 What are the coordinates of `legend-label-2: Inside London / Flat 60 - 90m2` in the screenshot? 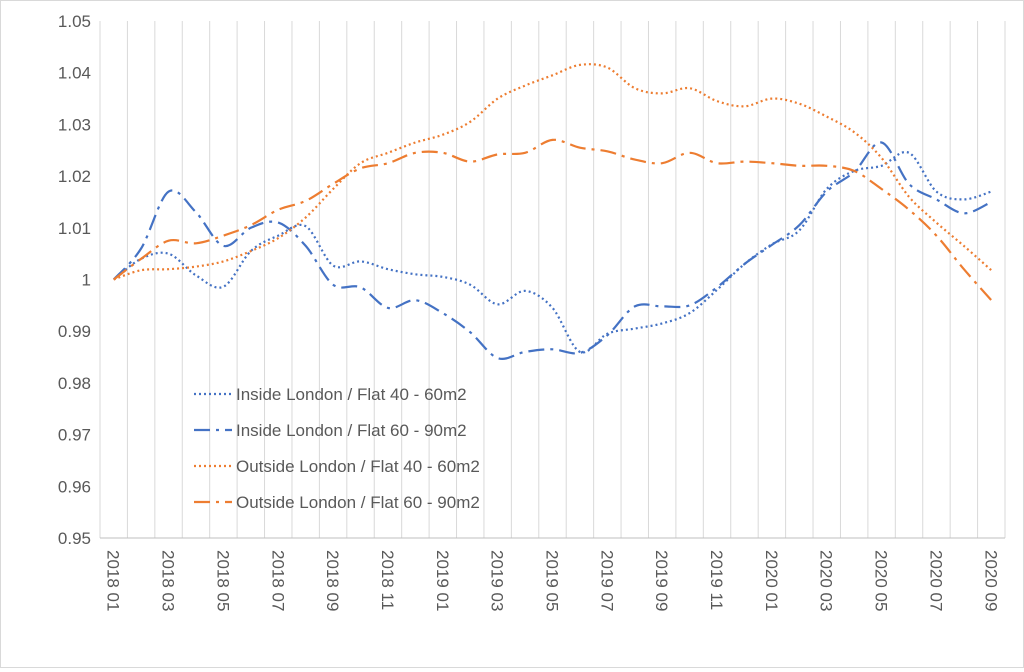 It's located at (351, 430).